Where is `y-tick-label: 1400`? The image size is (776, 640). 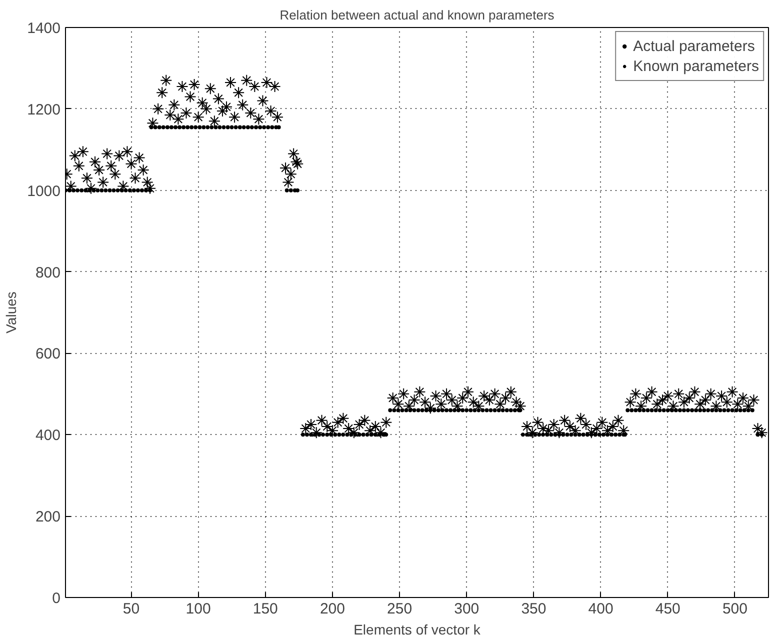
y-tick-label: 1400 is located at coordinates (44, 28).